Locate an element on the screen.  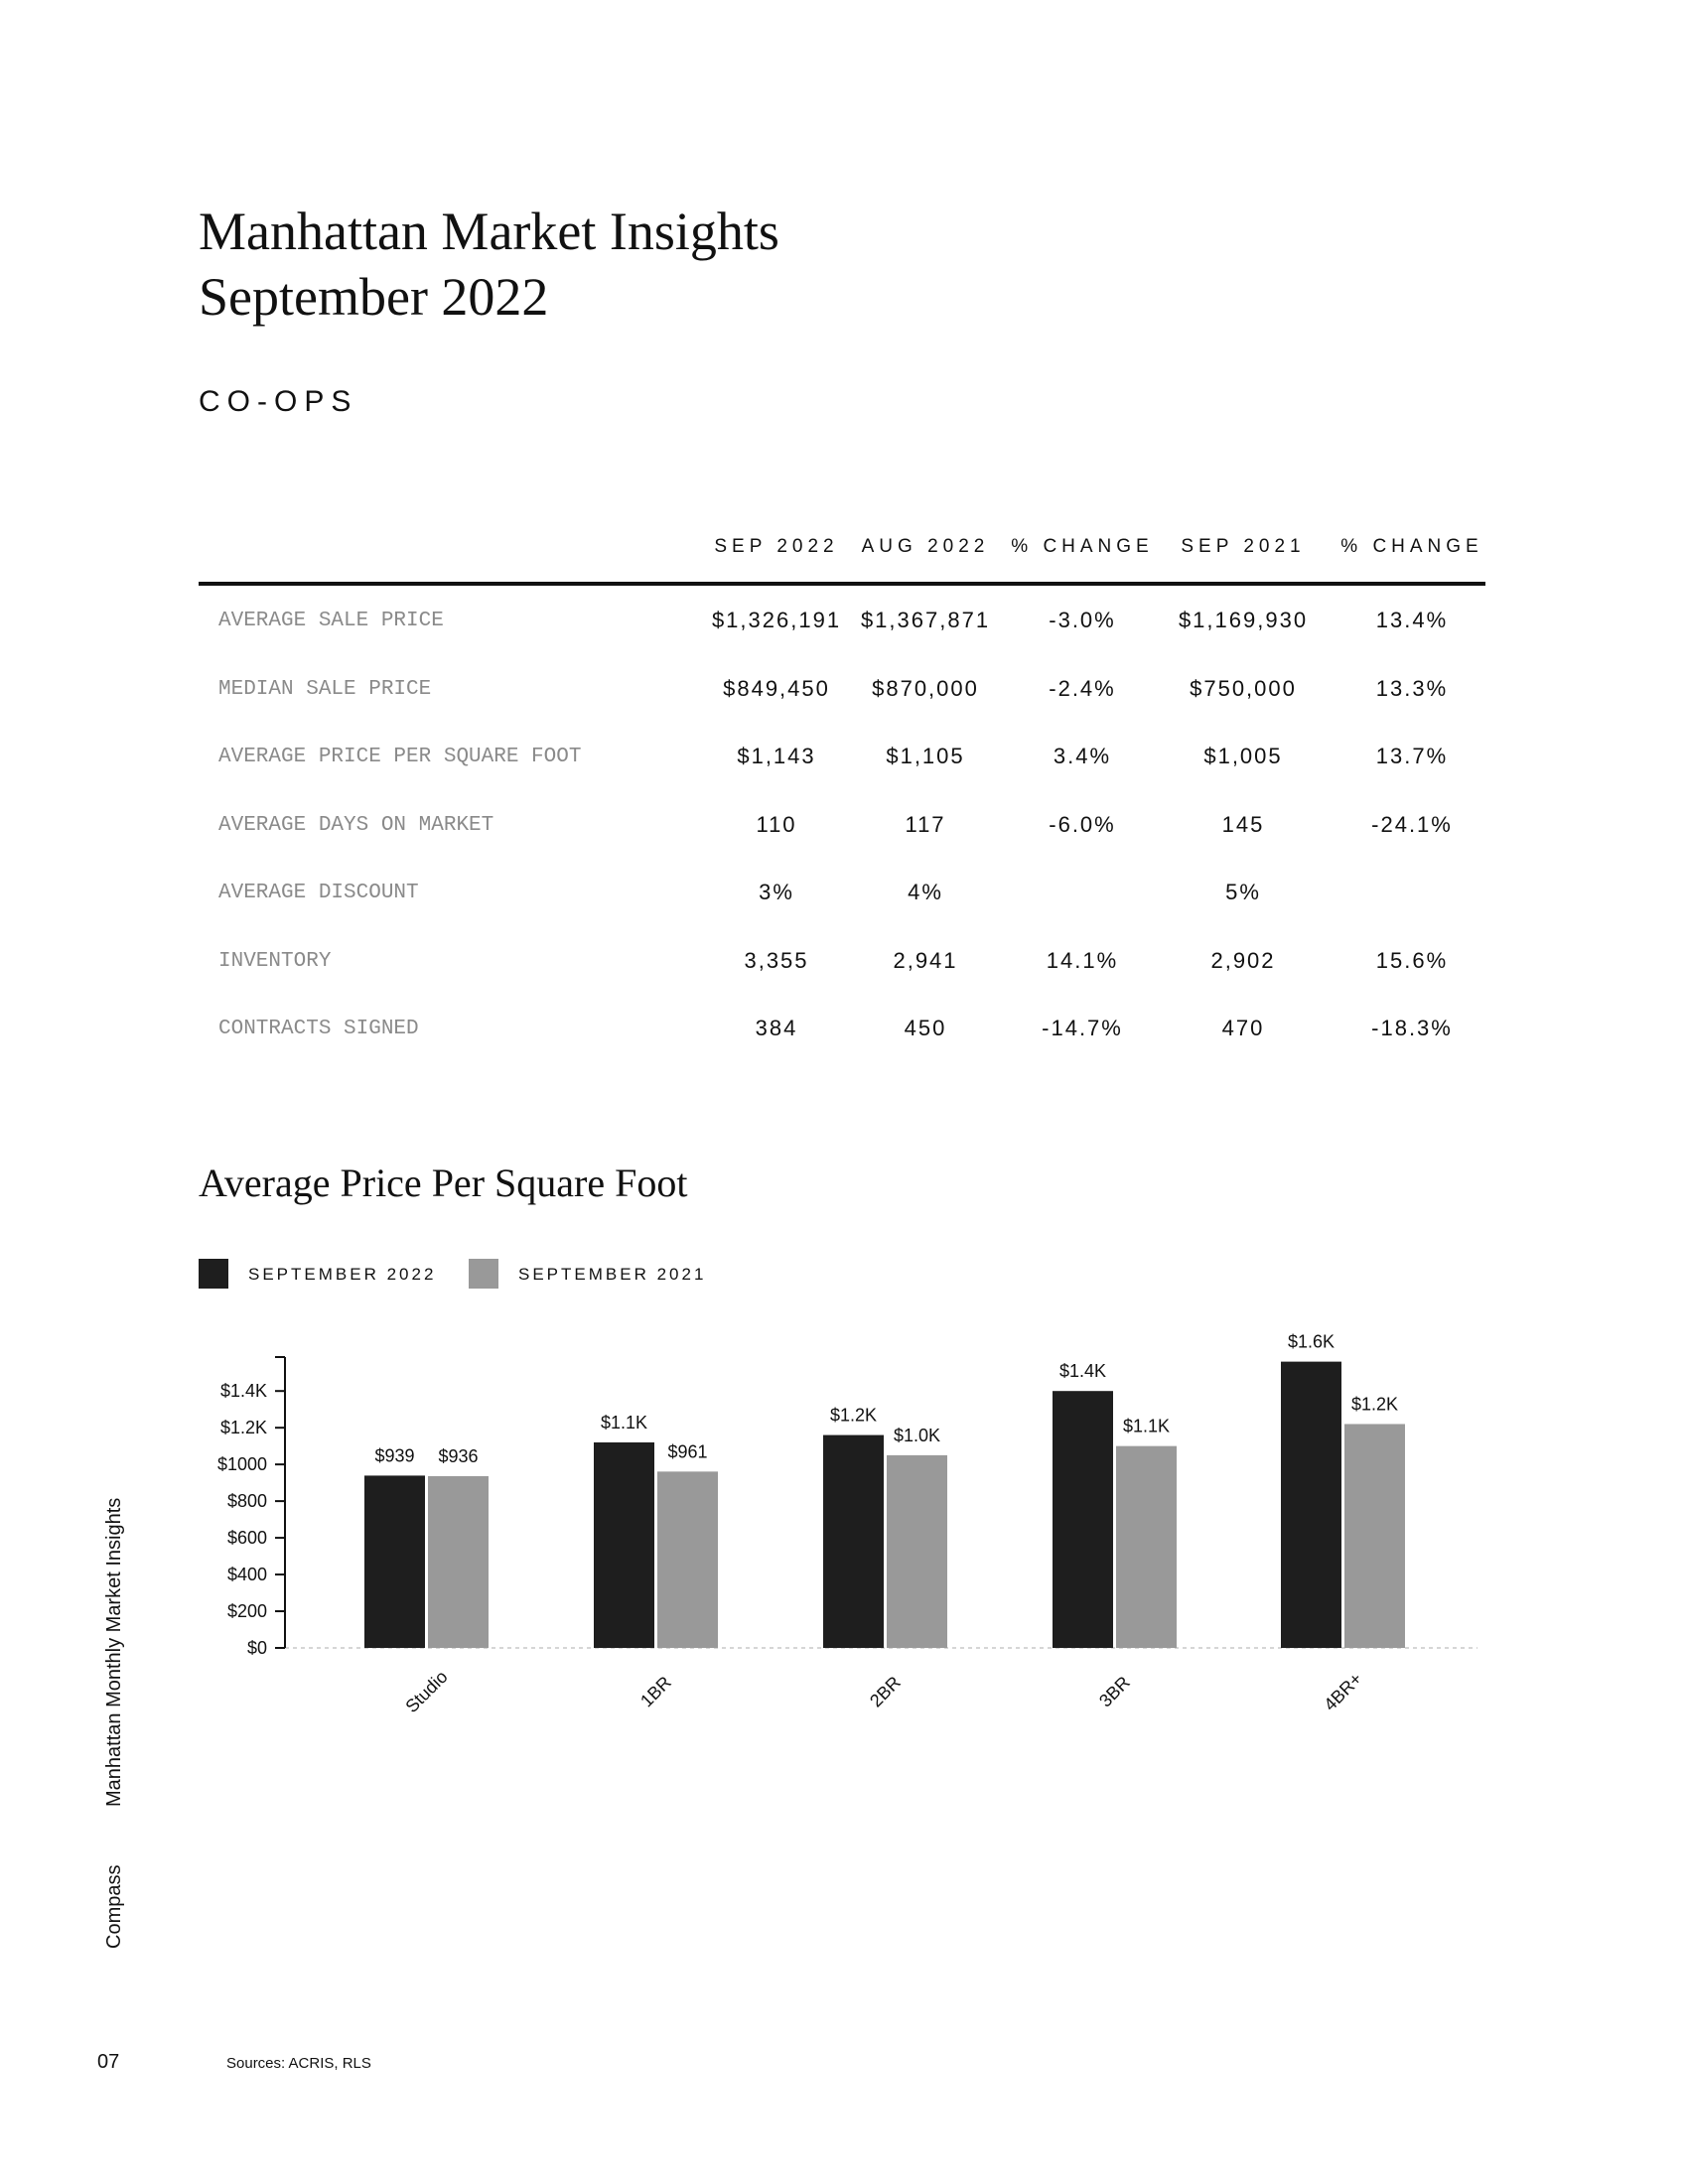
table-cell: $1,005 is located at coordinates (1243, 756).